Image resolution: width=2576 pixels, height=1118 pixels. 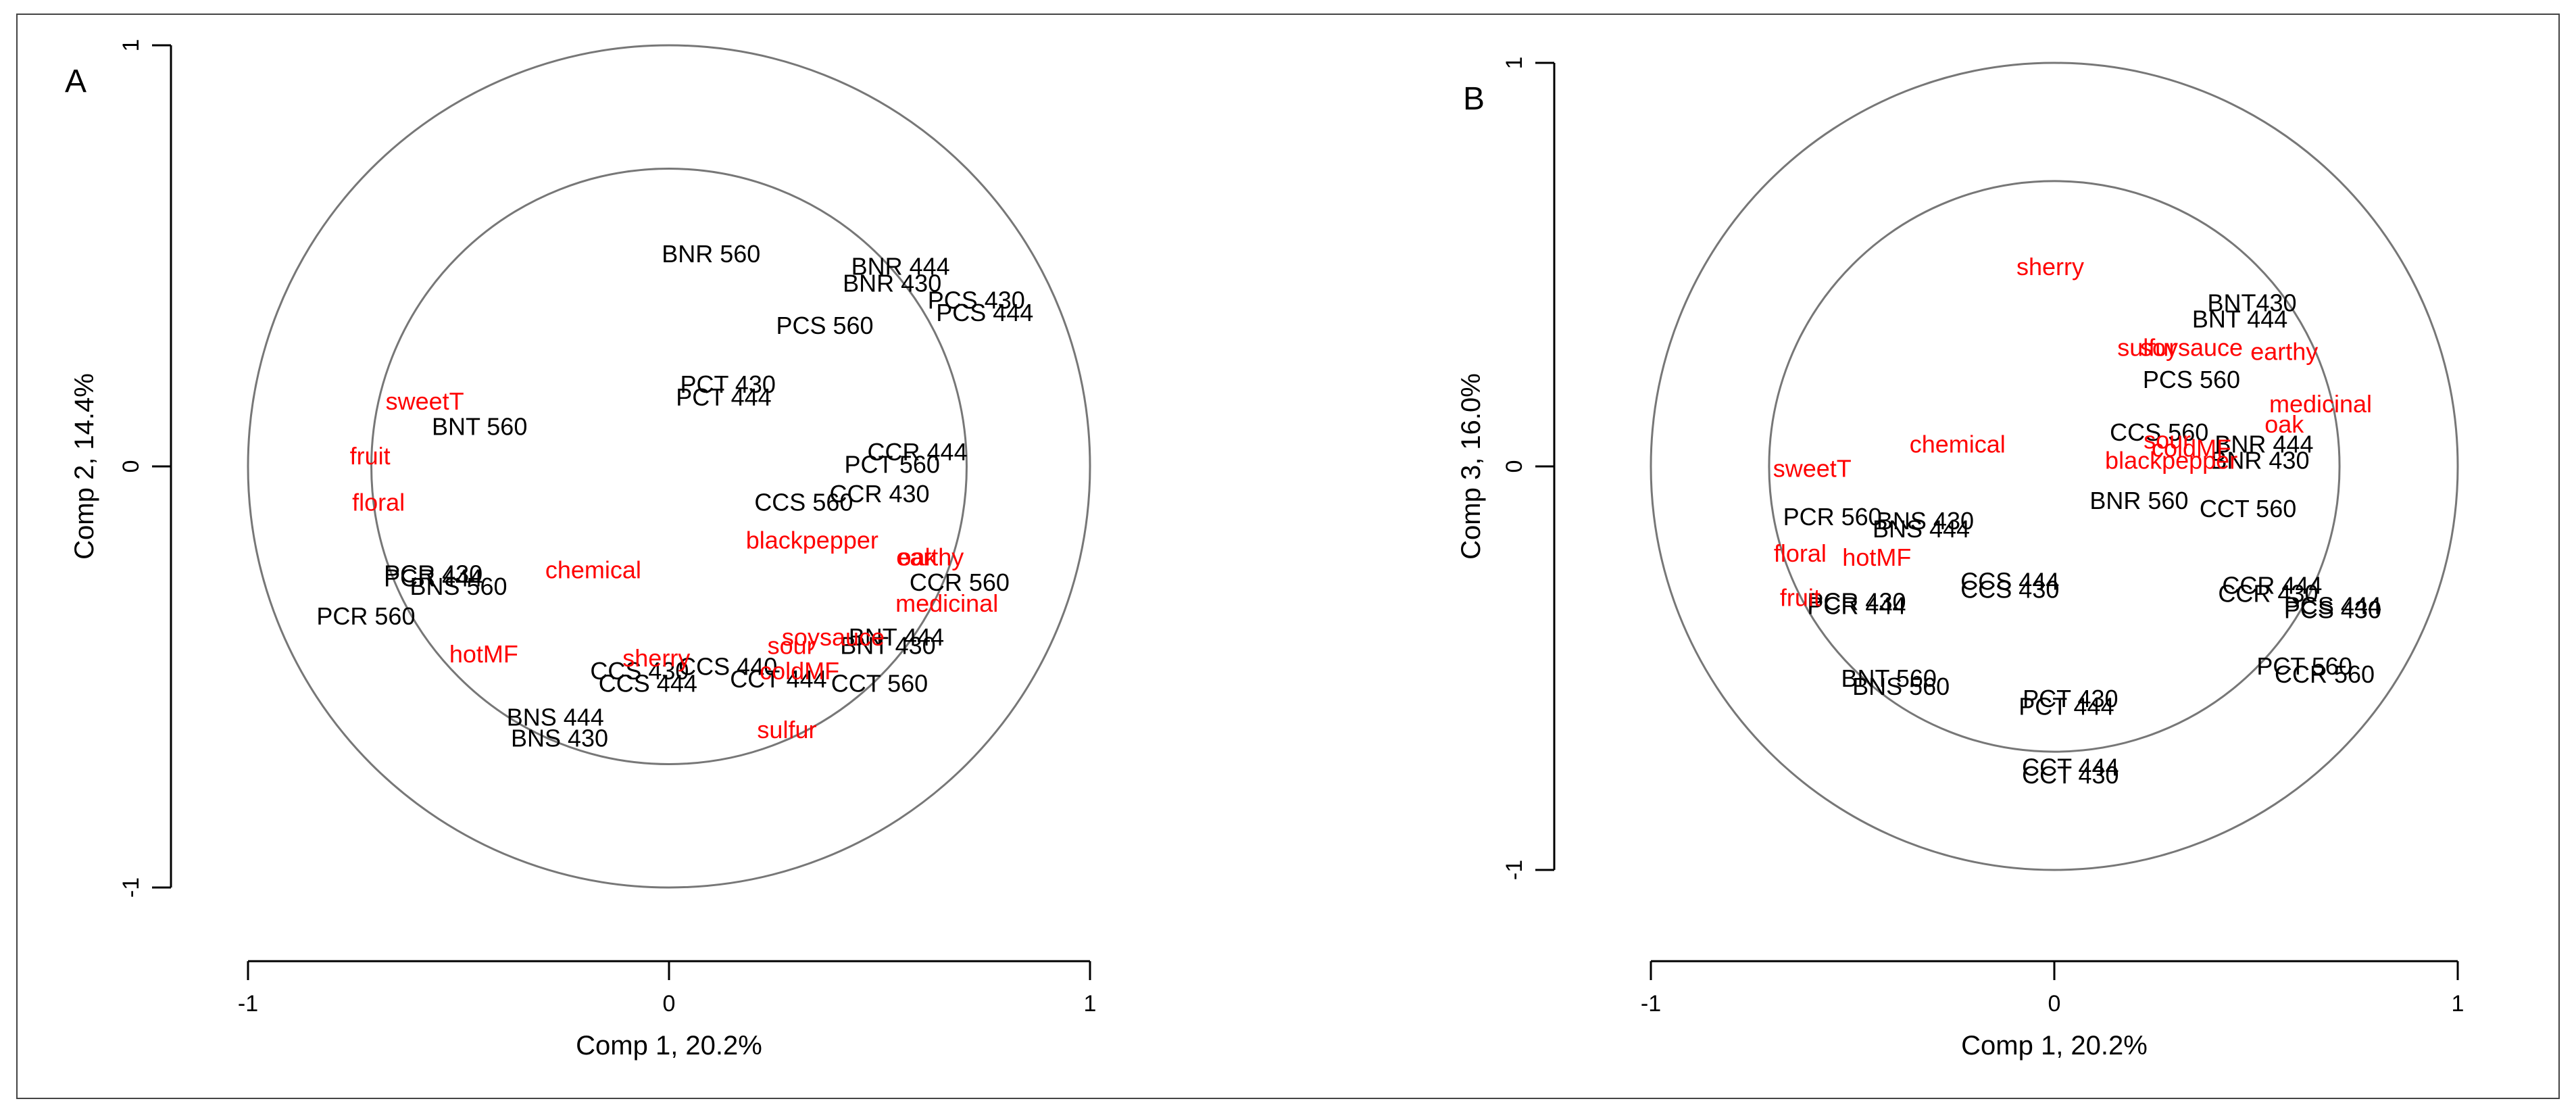 What do you see at coordinates (947, 603) in the screenshot?
I see `attribute-label: medicinal` at bounding box center [947, 603].